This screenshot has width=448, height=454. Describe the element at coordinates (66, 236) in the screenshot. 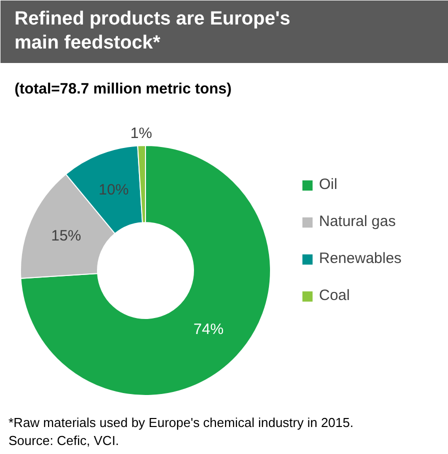

I see `data-label: 15%` at that location.